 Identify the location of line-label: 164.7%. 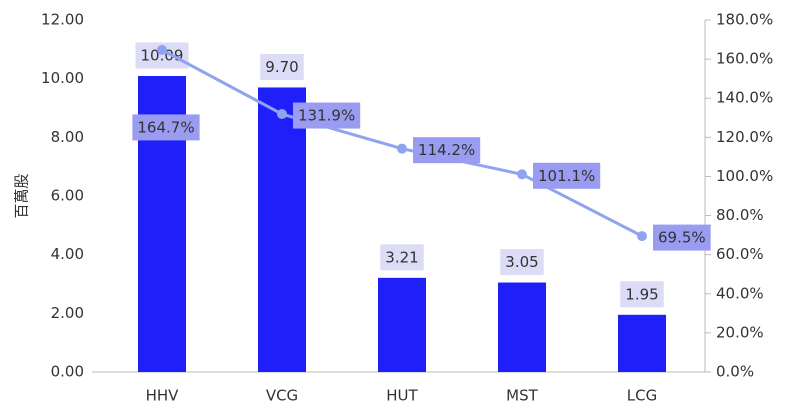
(165, 127).